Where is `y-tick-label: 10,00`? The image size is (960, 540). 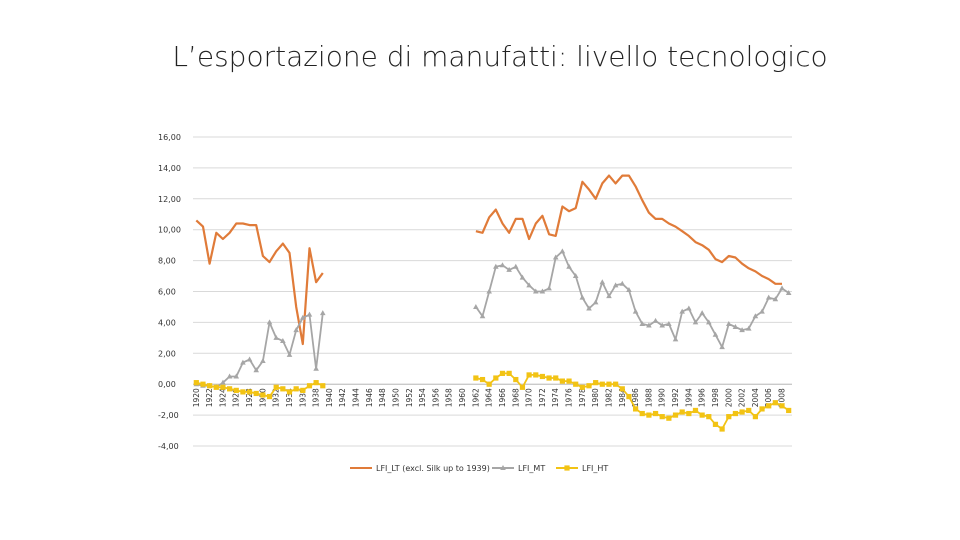 y-tick-label: 10,00 is located at coordinates (169, 230).